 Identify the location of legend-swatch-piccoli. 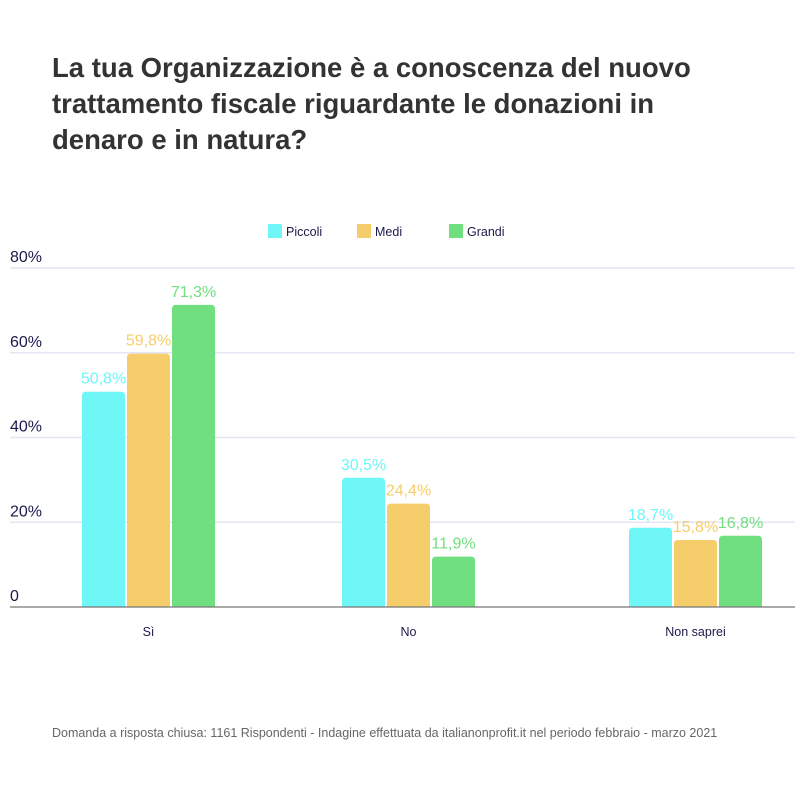
(275, 231).